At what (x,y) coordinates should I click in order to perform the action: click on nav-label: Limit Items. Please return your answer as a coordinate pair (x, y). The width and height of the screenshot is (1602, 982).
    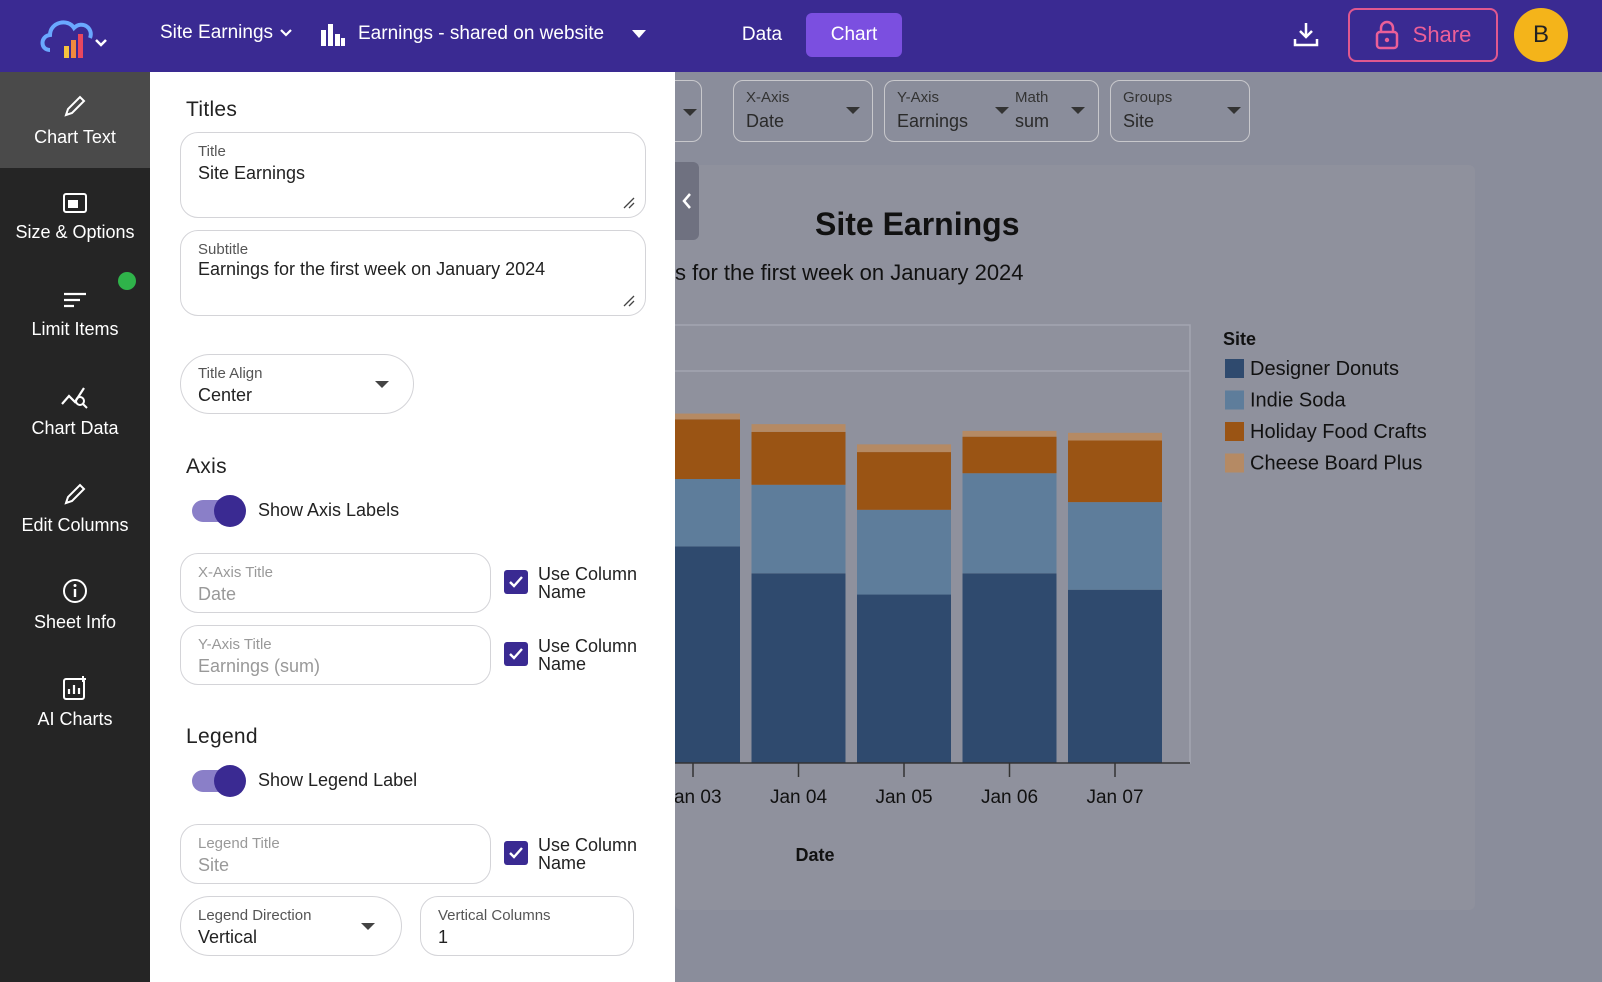
    Looking at the image, I should click on (75, 328).